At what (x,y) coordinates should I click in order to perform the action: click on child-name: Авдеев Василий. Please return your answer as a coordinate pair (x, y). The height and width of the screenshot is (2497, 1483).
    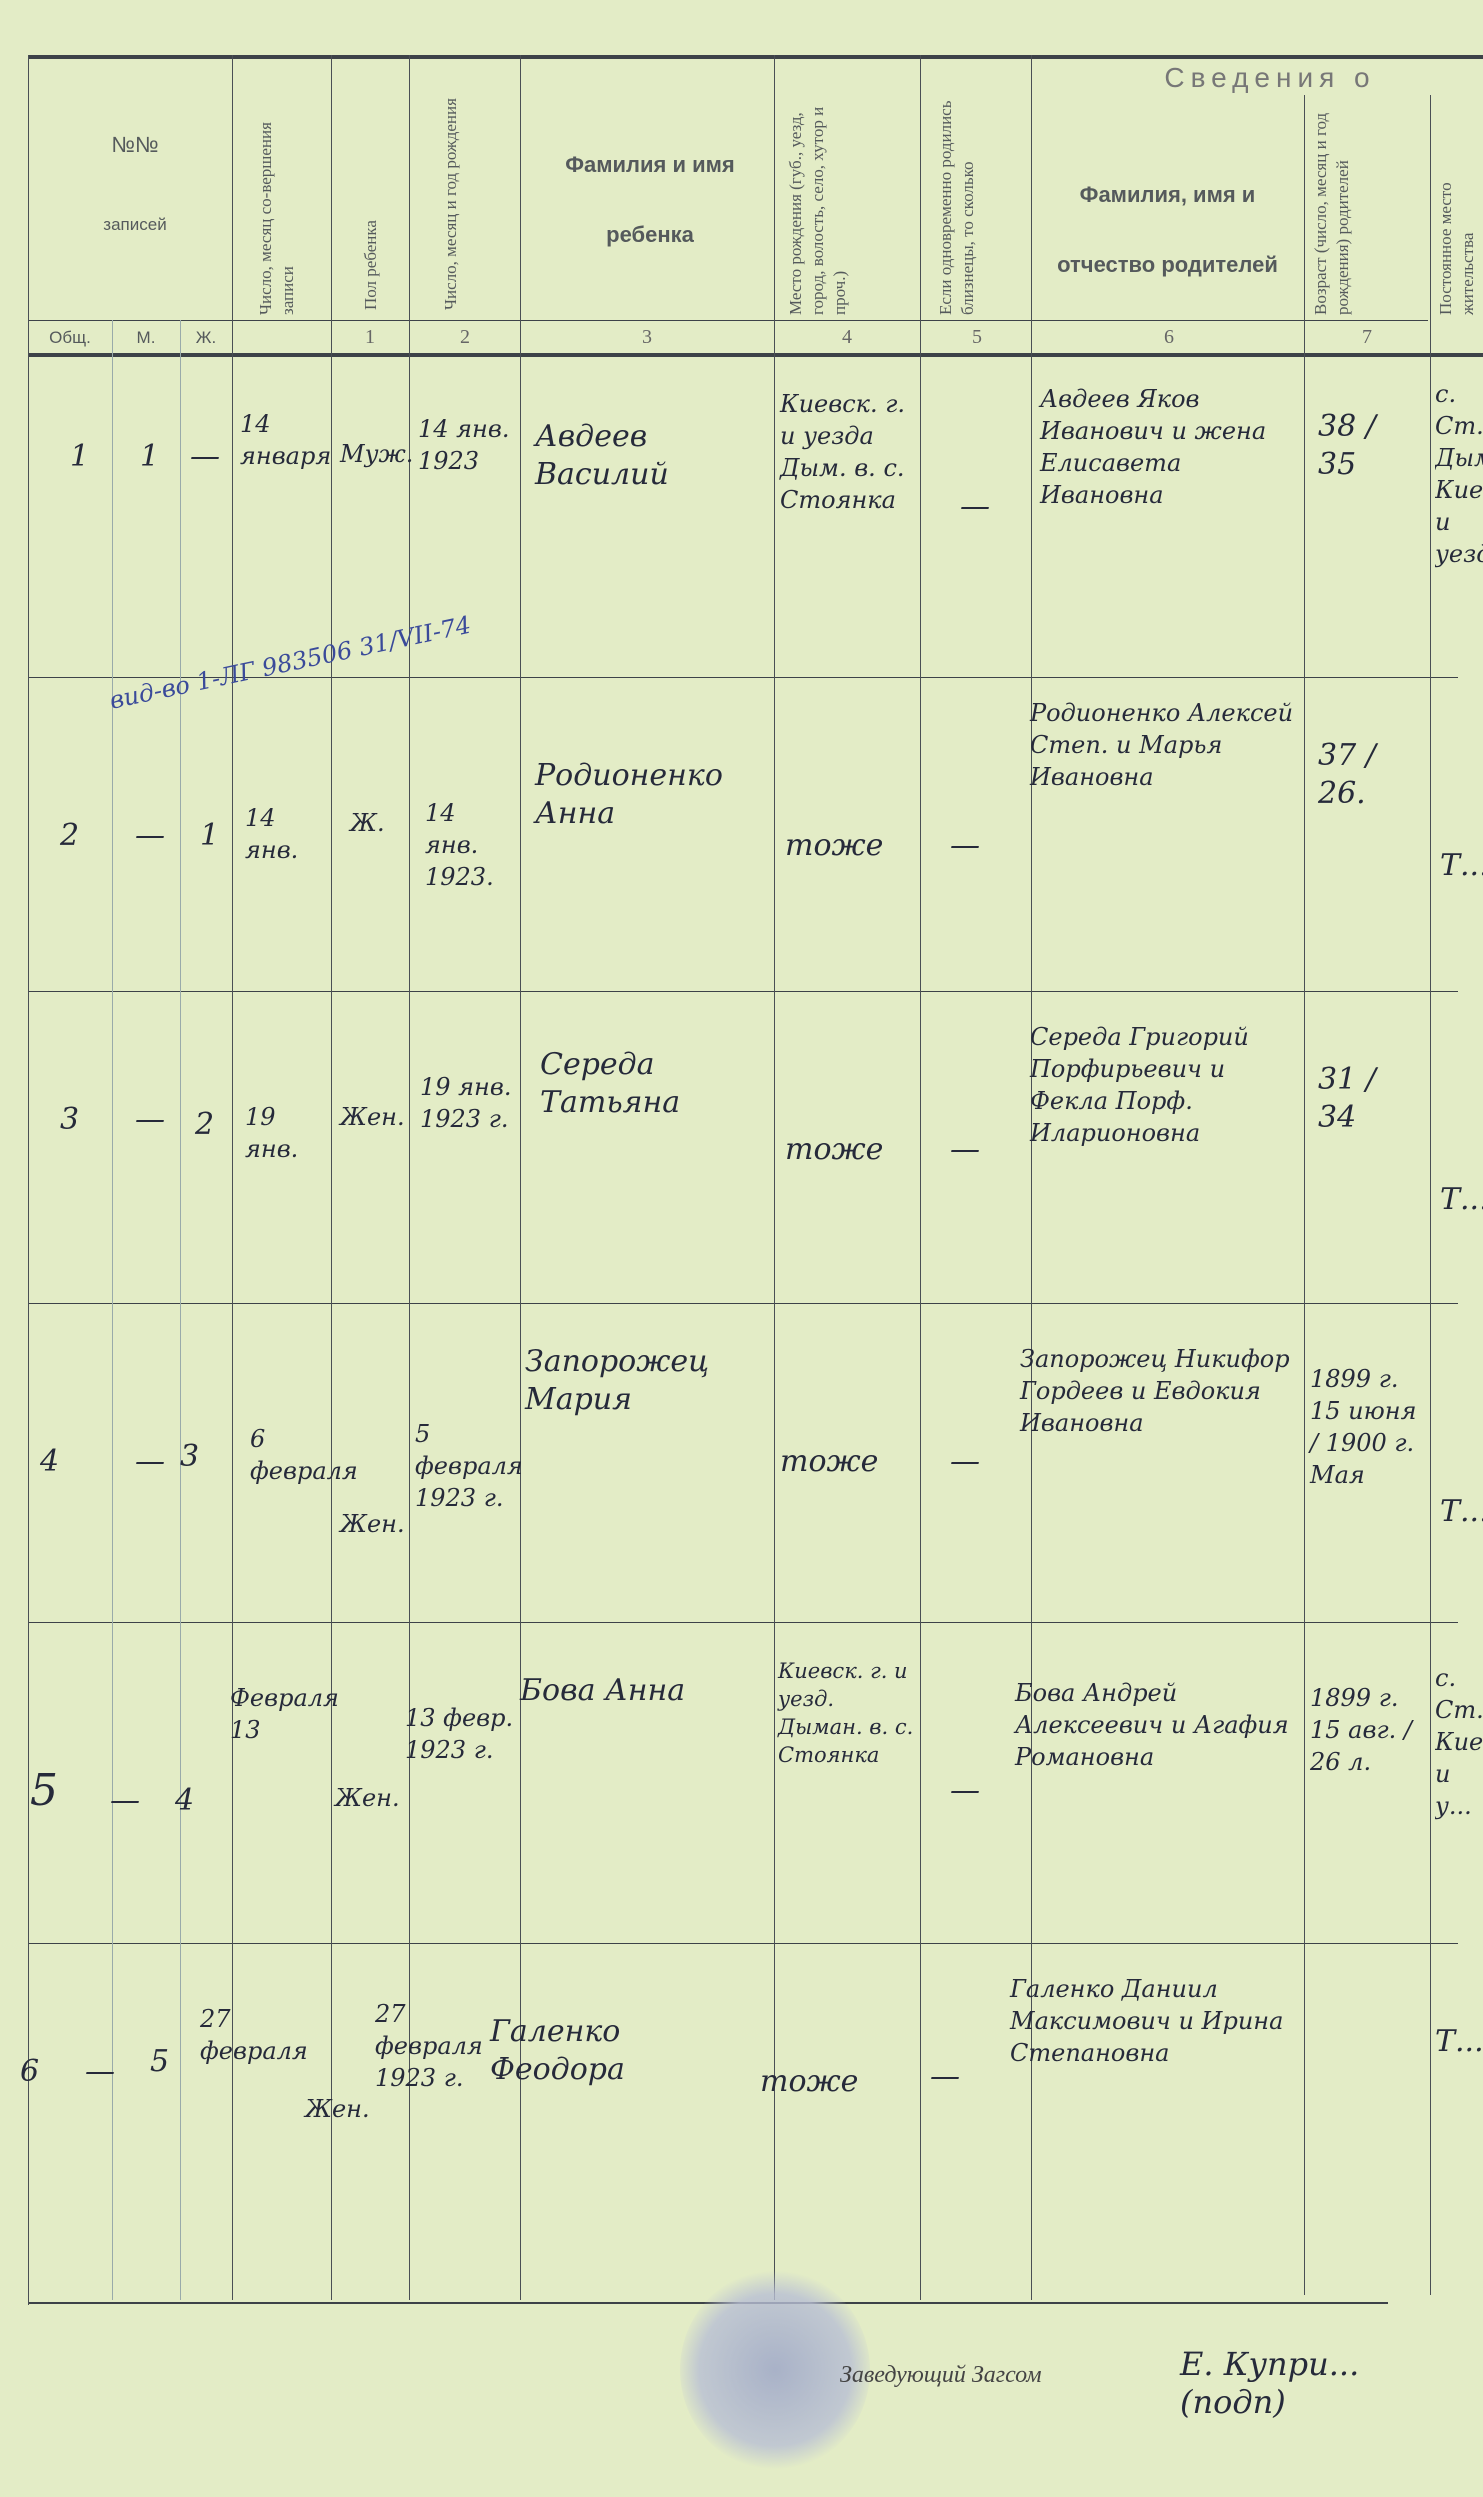
    Looking at the image, I should click on (602, 455).